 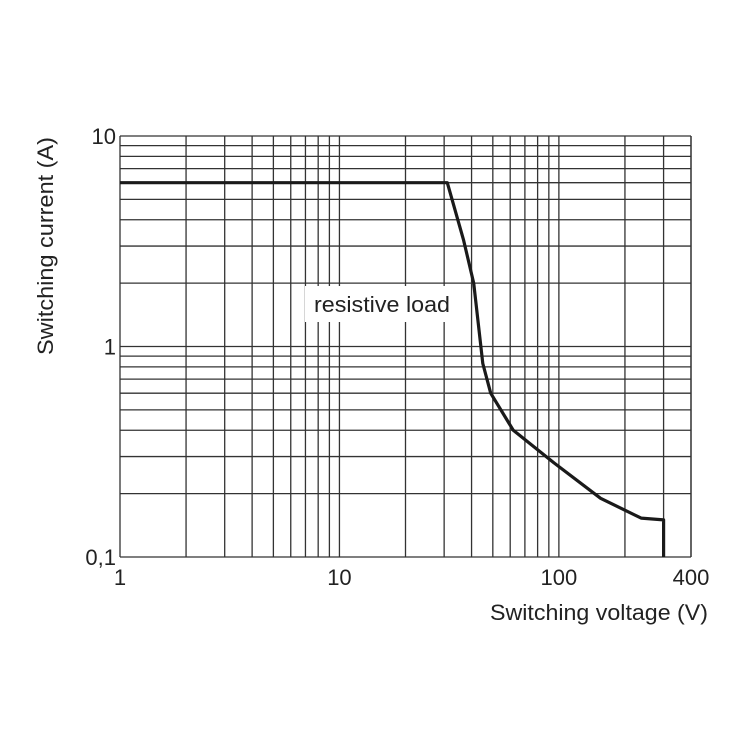 I want to click on x-tick-label: 400, so click(x=691, y=577).